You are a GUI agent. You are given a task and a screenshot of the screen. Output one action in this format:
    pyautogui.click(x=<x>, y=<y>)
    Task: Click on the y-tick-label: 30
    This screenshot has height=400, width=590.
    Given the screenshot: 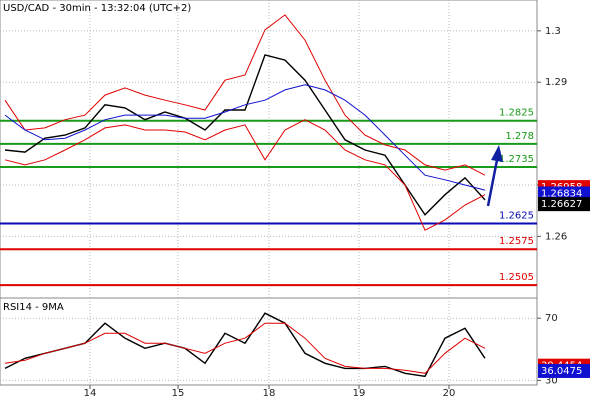 What is the action you would take?
    pyautogui.click(x=551, y=380)
    